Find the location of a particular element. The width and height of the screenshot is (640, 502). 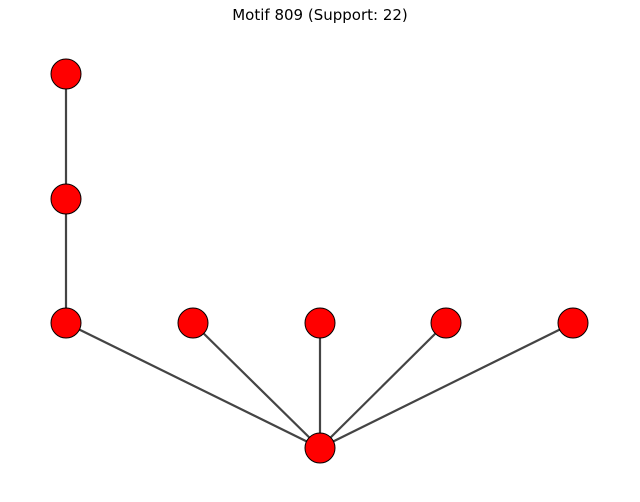

figure-title: Motif 809 (Support: 22) is located at coordinates (320, 15).